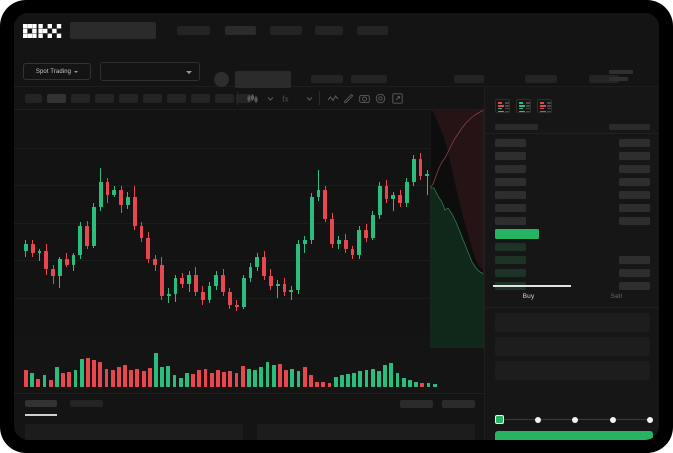  I want to click on submit-buy-button, so click(574, 435).